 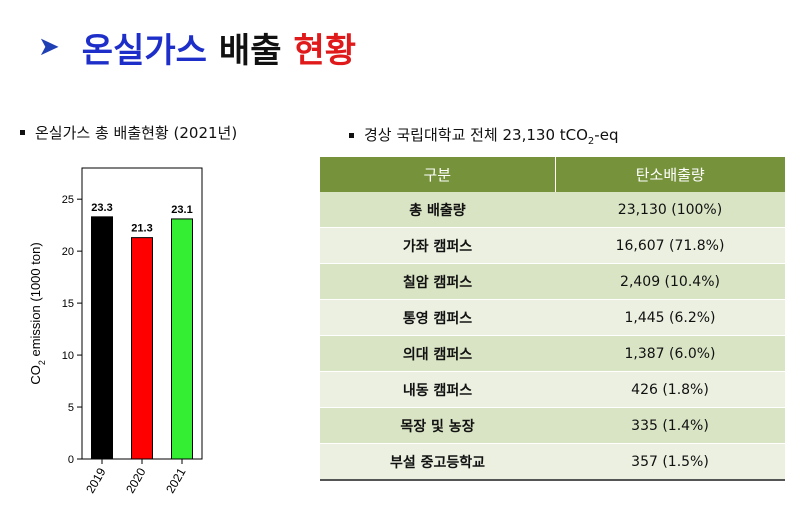 I want to click on title-part-2: 배출, so click(x=250, y=50).